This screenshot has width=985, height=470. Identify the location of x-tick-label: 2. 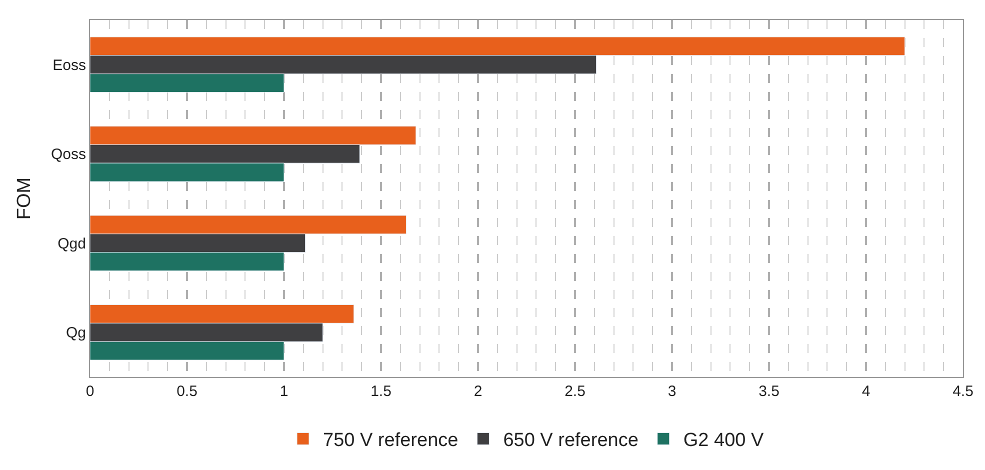
(478, 391).